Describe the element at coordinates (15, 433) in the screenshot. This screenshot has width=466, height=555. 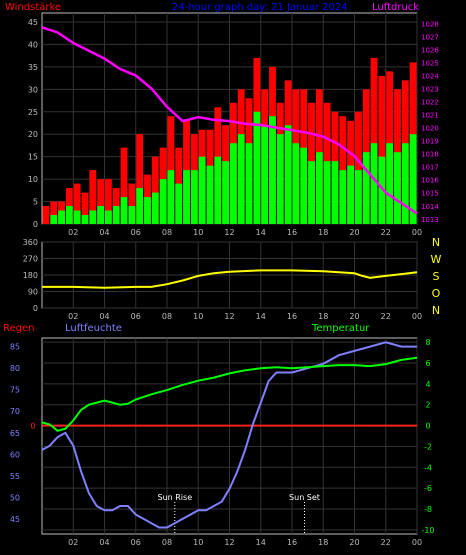
I see `humidity-tick-label: 65` at that location.